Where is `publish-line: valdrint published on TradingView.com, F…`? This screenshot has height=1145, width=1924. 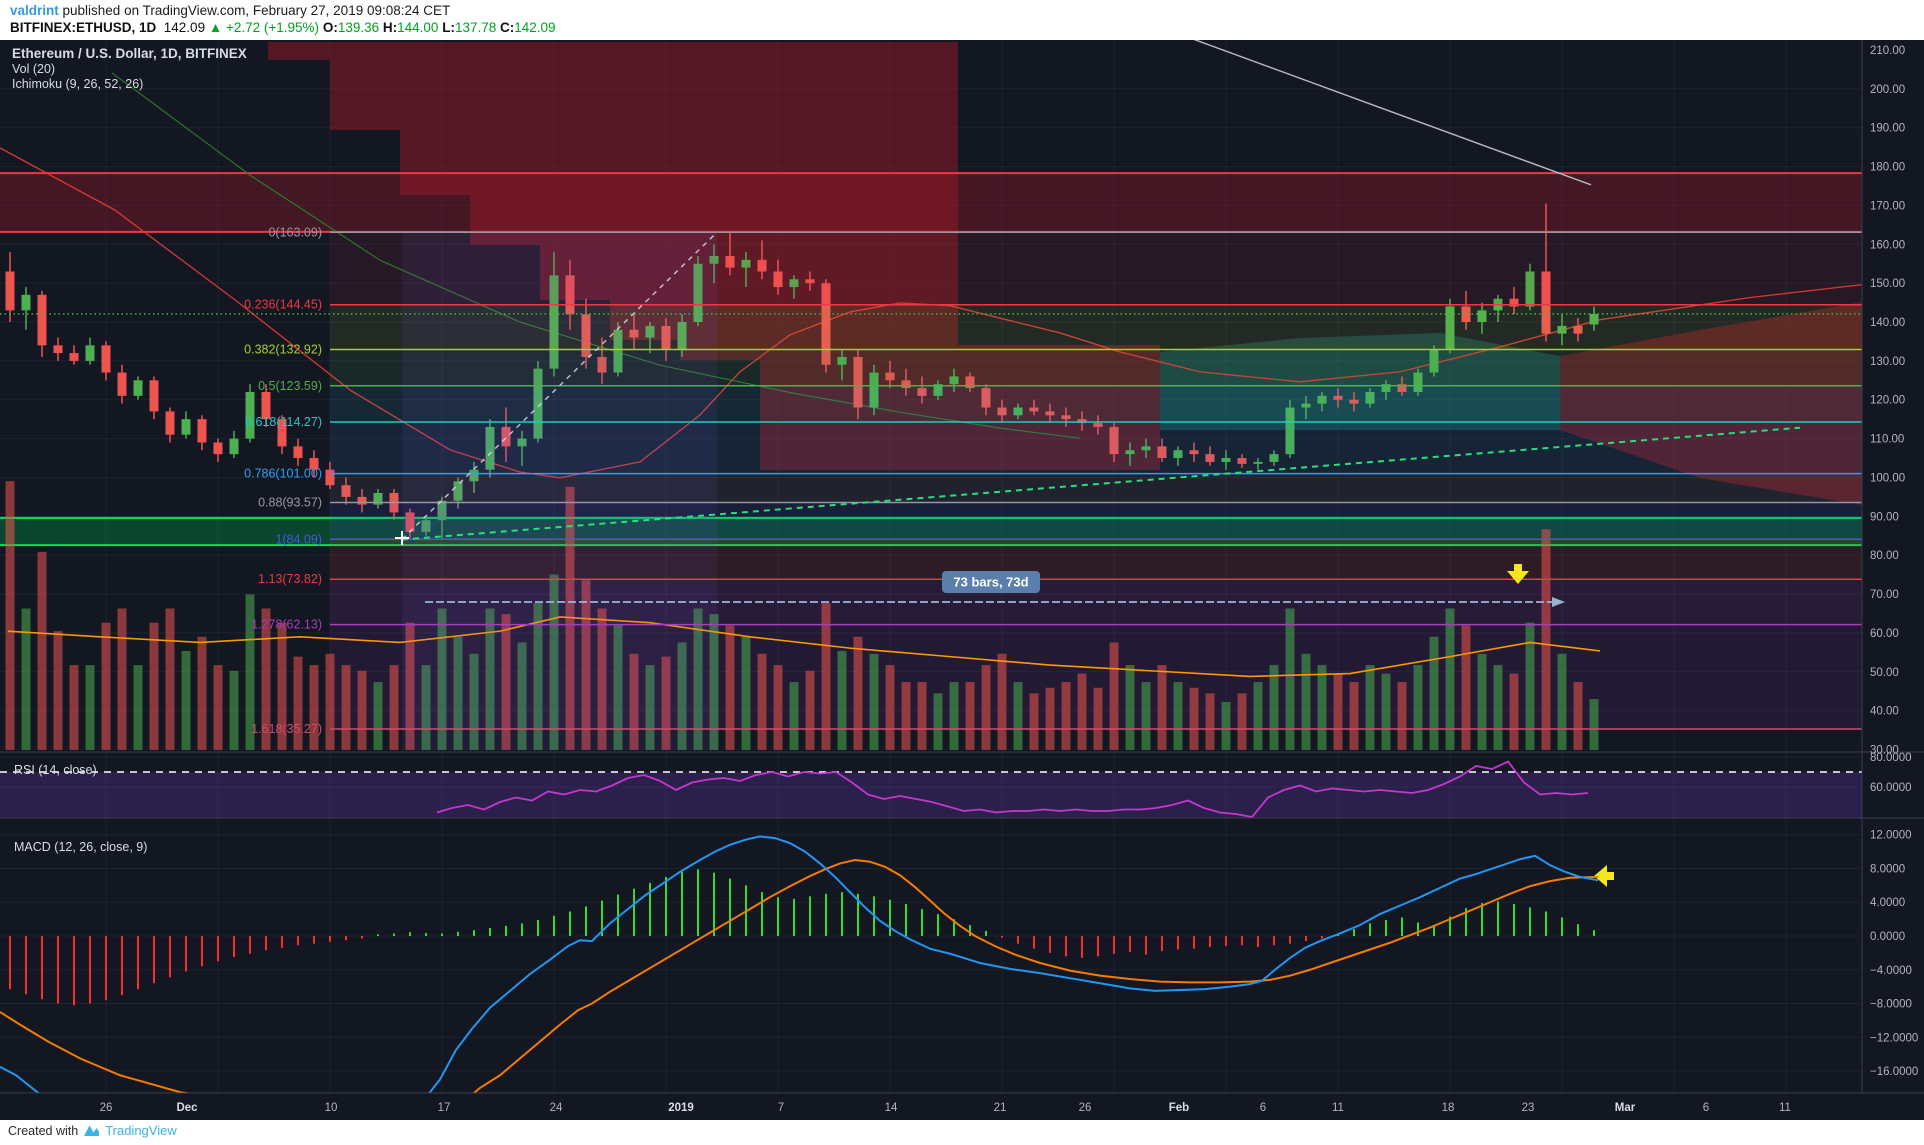 publish-line: valdrint published on TradingView.com, F… is located at coordinates (230, 10).